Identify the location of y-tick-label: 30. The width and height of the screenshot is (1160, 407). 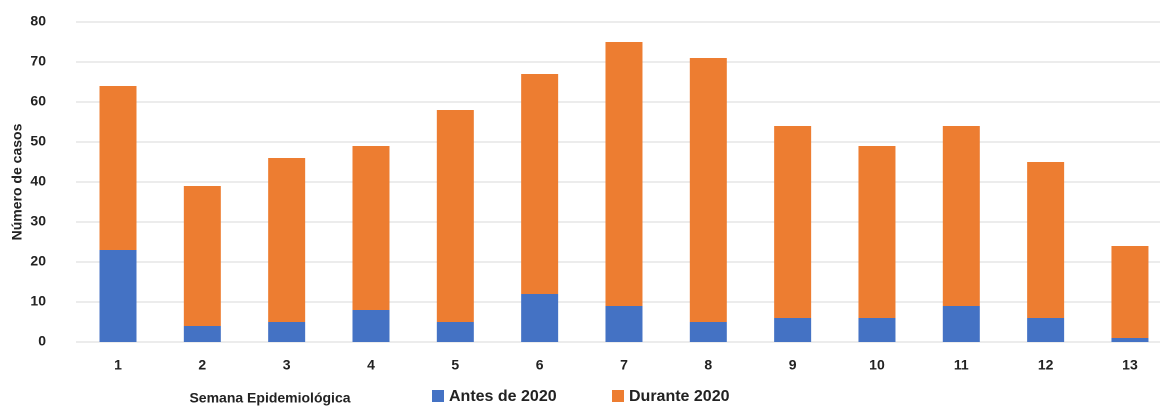
(38, 221).